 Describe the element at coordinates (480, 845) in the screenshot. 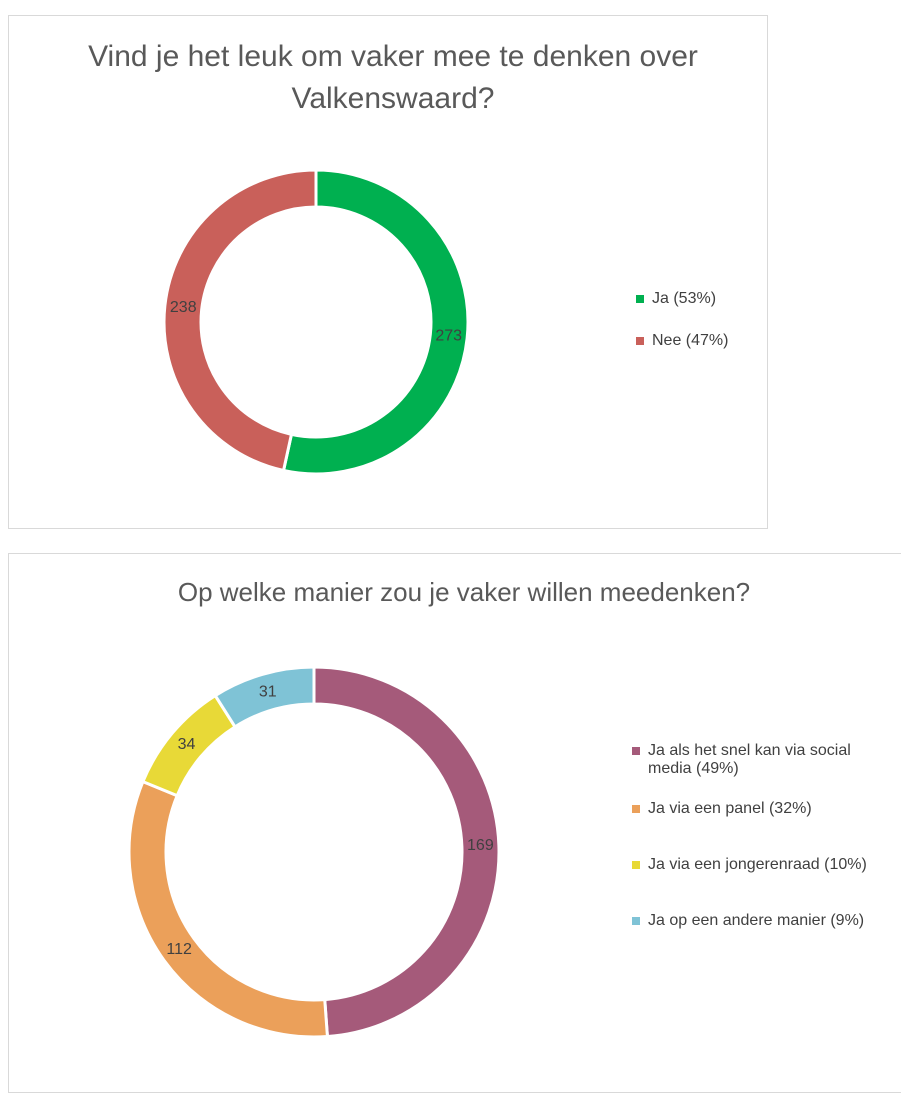

I see `data-label: 169` at that location.